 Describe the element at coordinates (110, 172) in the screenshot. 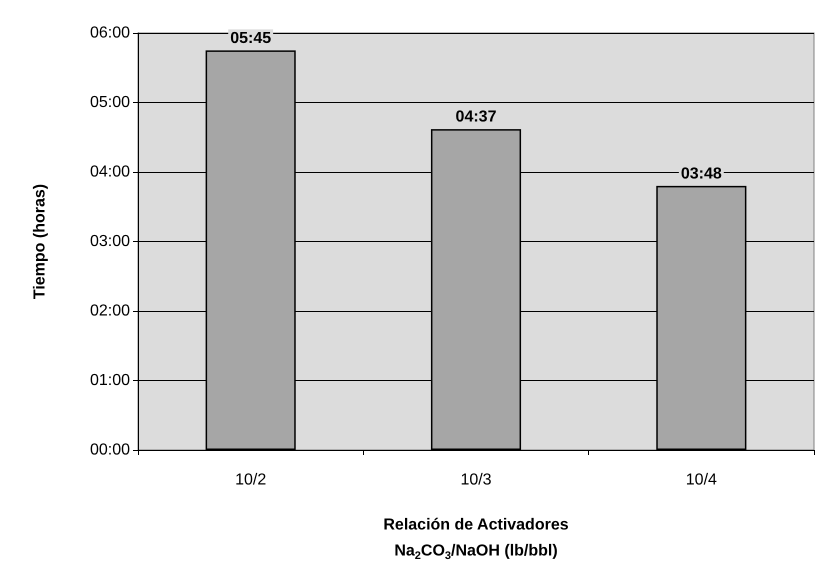

I see `y-tick-label: 04:00` at that location.